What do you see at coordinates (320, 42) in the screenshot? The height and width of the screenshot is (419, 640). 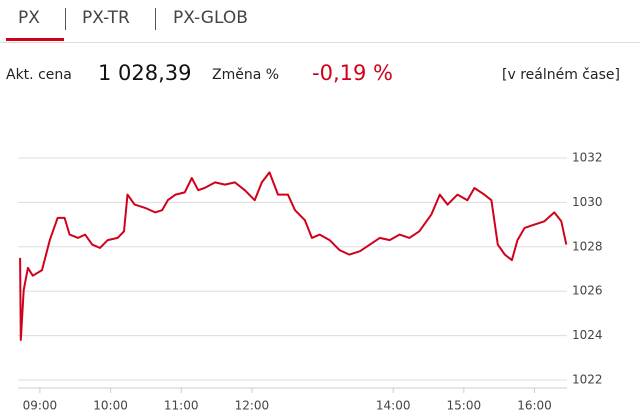 I see `divider` at bounding box center [320, 42].